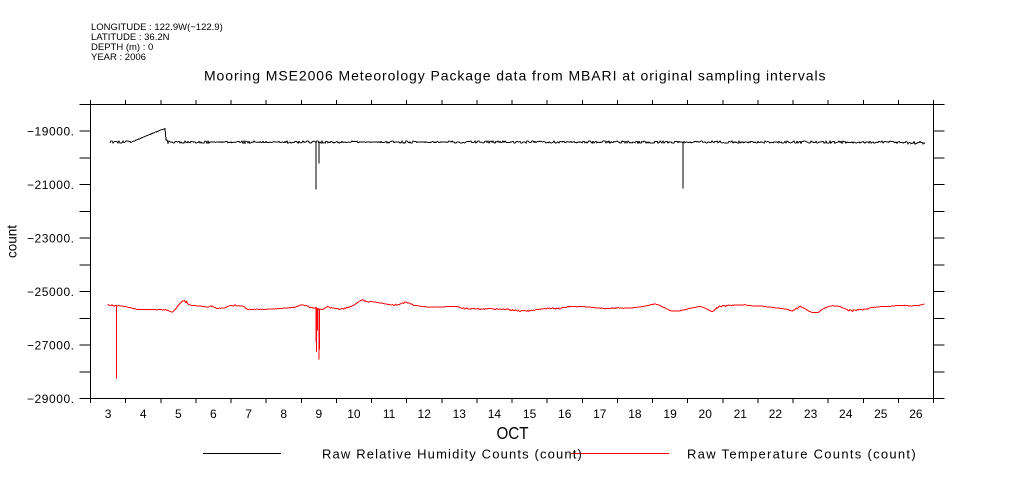 This screenshot has width=1009, height=504. Describe the element at coordinates (425, 414) in the screenshot. I see `svg-text: 12` at that location.